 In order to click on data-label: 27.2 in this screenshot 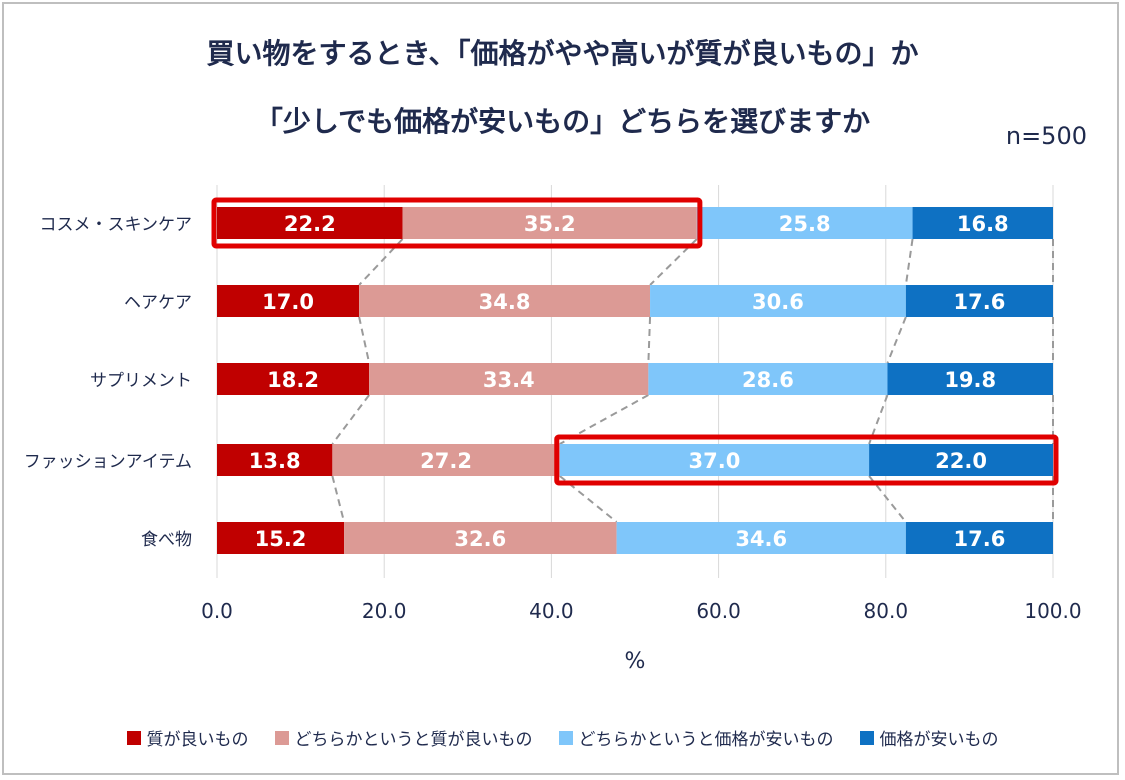, I will do `click(446, 461)`.